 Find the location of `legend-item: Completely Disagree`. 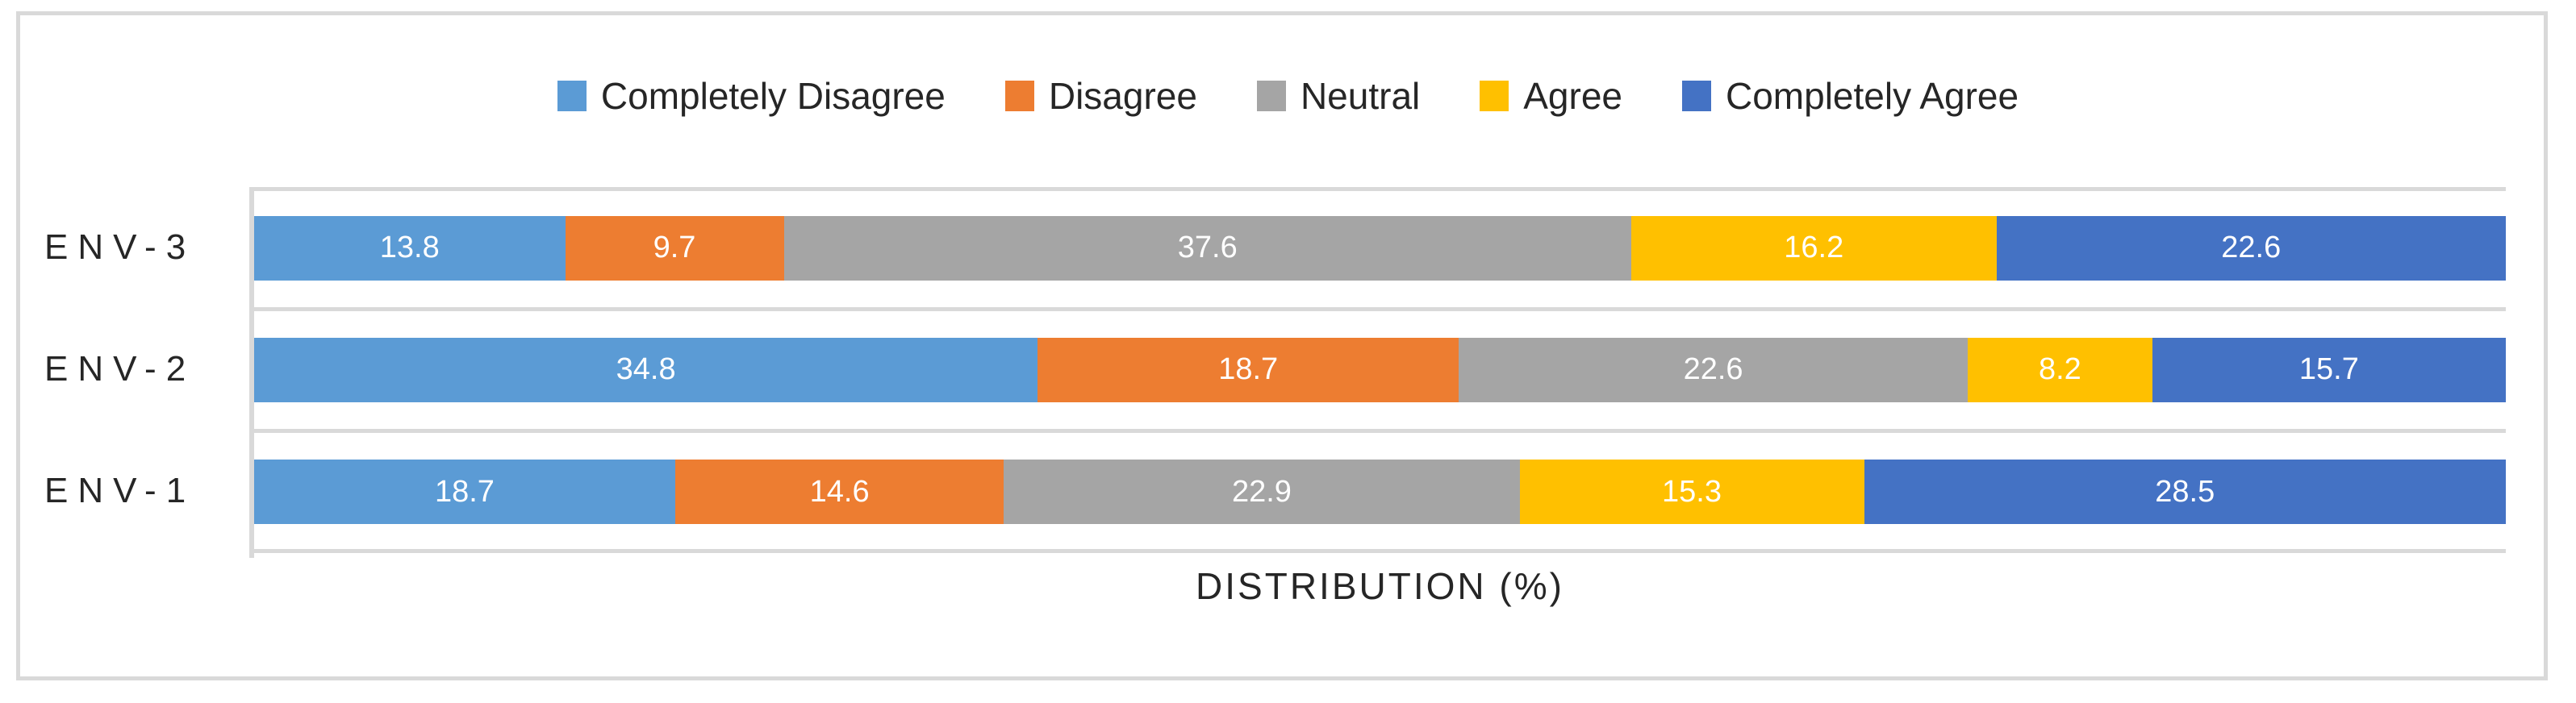

legend-item: Completely Disagree is located at coordinates (752, 96).